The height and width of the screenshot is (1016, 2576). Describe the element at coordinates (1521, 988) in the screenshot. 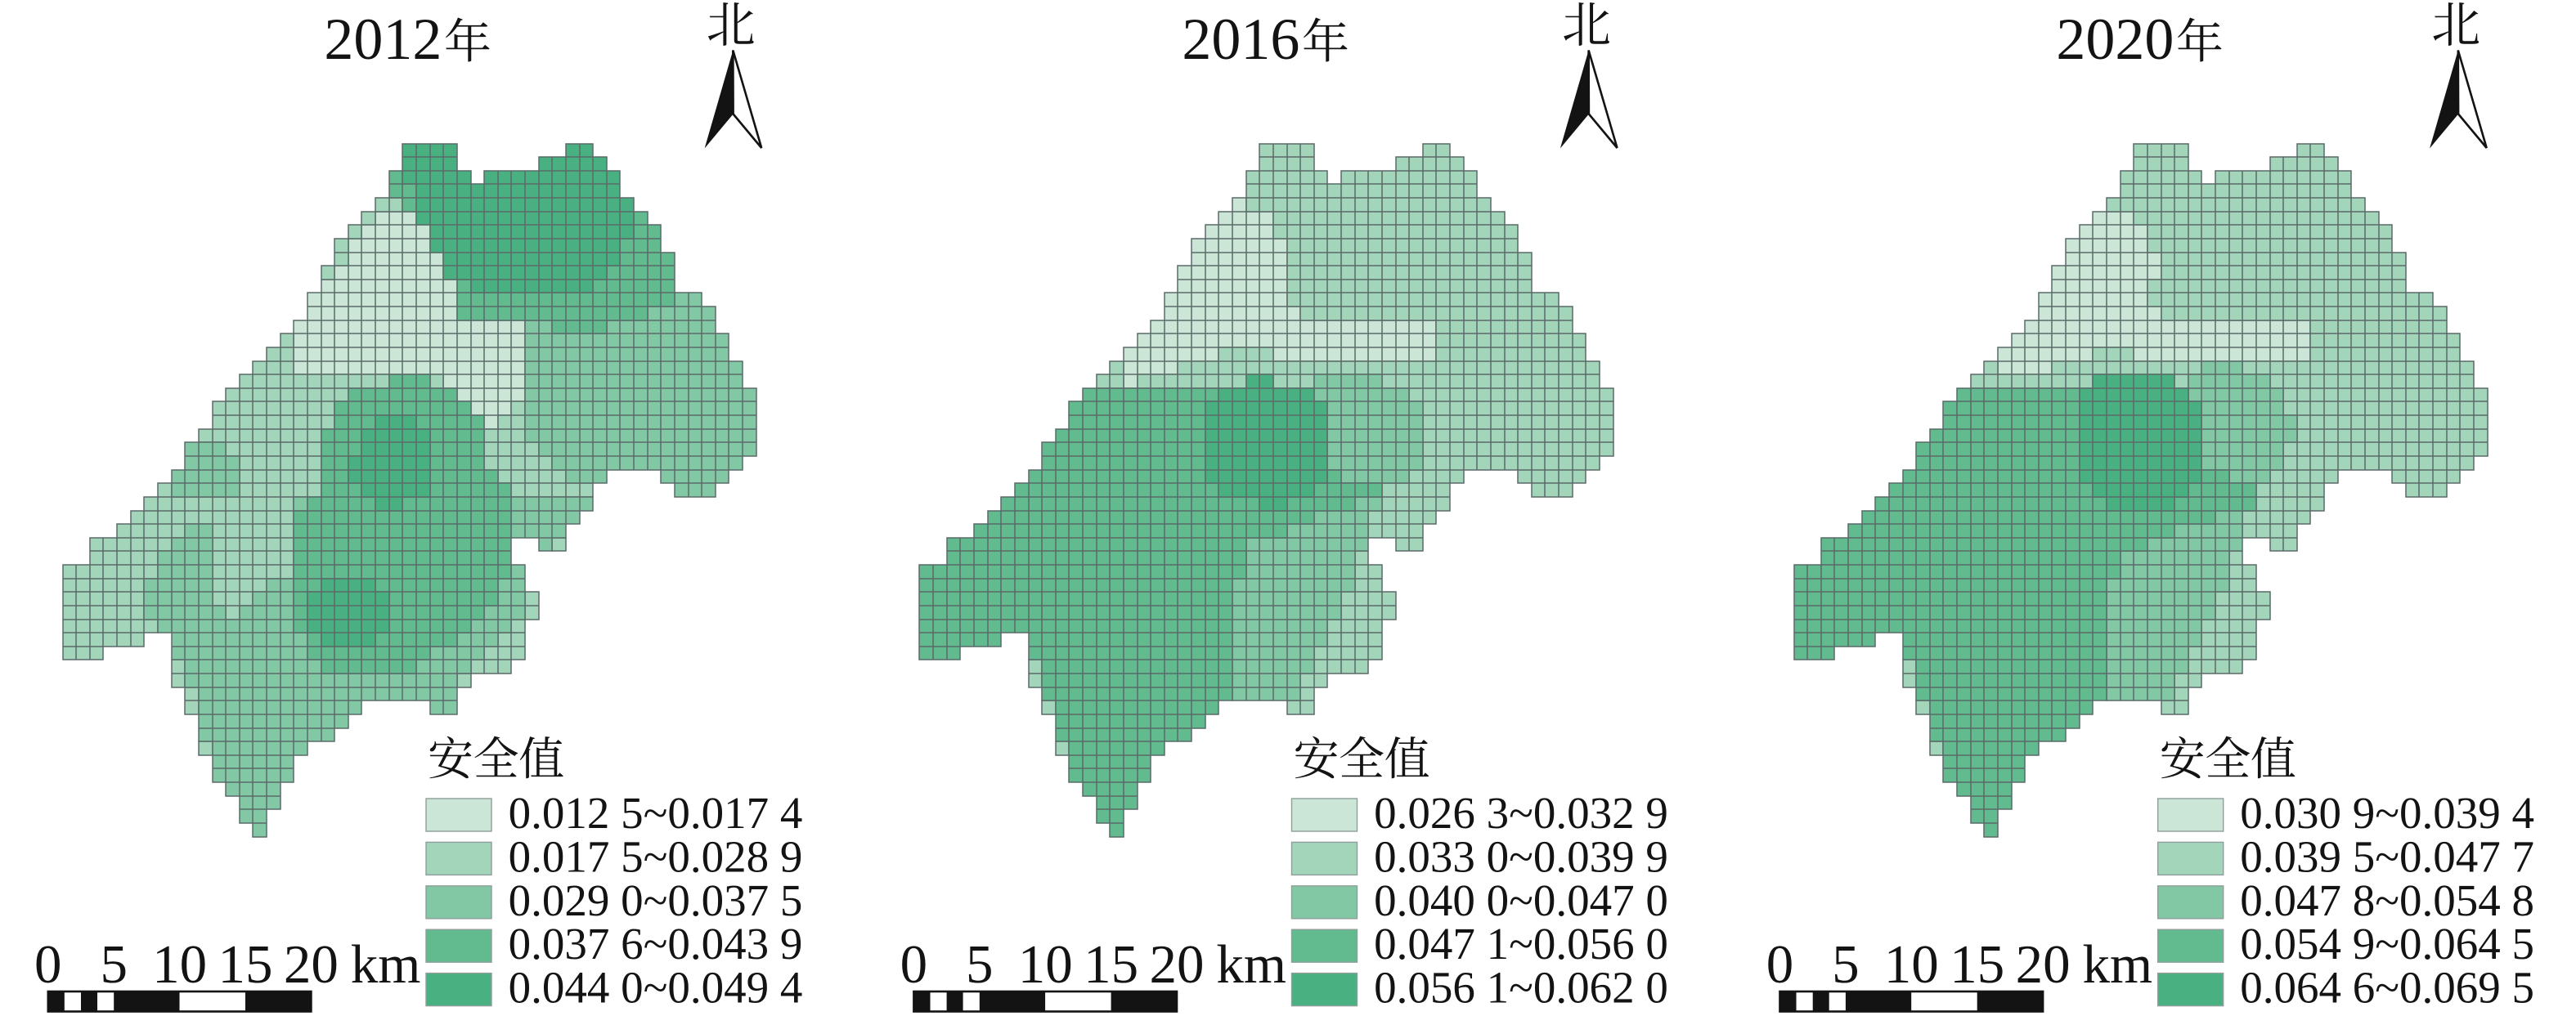

I see `svg-text: 0.056 1~0.062 0` at that location.